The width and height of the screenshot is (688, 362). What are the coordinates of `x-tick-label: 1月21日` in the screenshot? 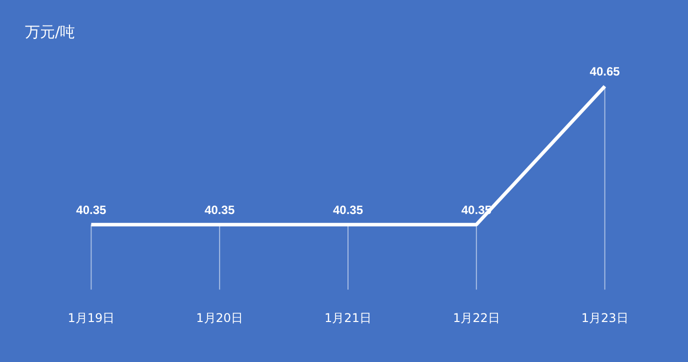 It's located at (348, 317).